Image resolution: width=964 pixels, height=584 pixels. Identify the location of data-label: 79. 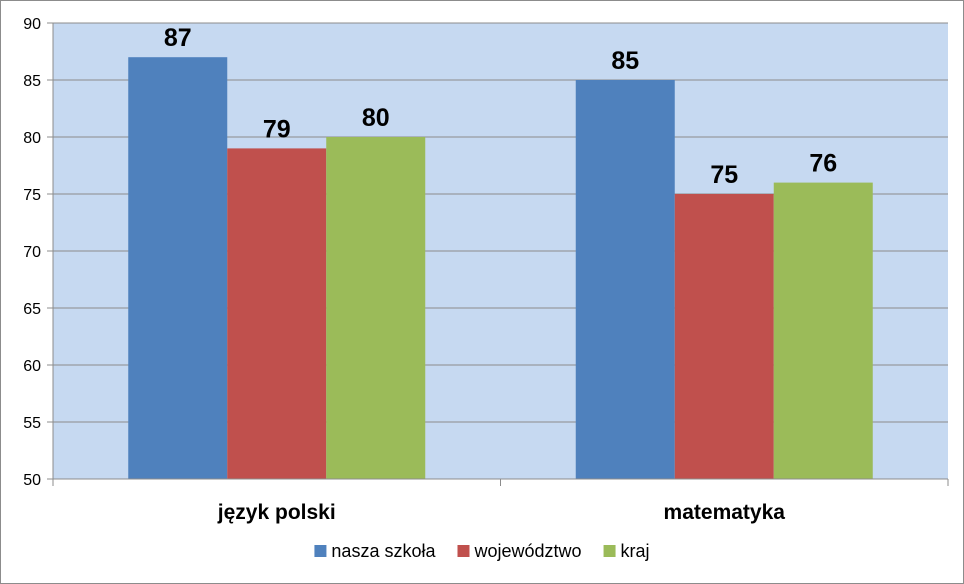
(277, 129).